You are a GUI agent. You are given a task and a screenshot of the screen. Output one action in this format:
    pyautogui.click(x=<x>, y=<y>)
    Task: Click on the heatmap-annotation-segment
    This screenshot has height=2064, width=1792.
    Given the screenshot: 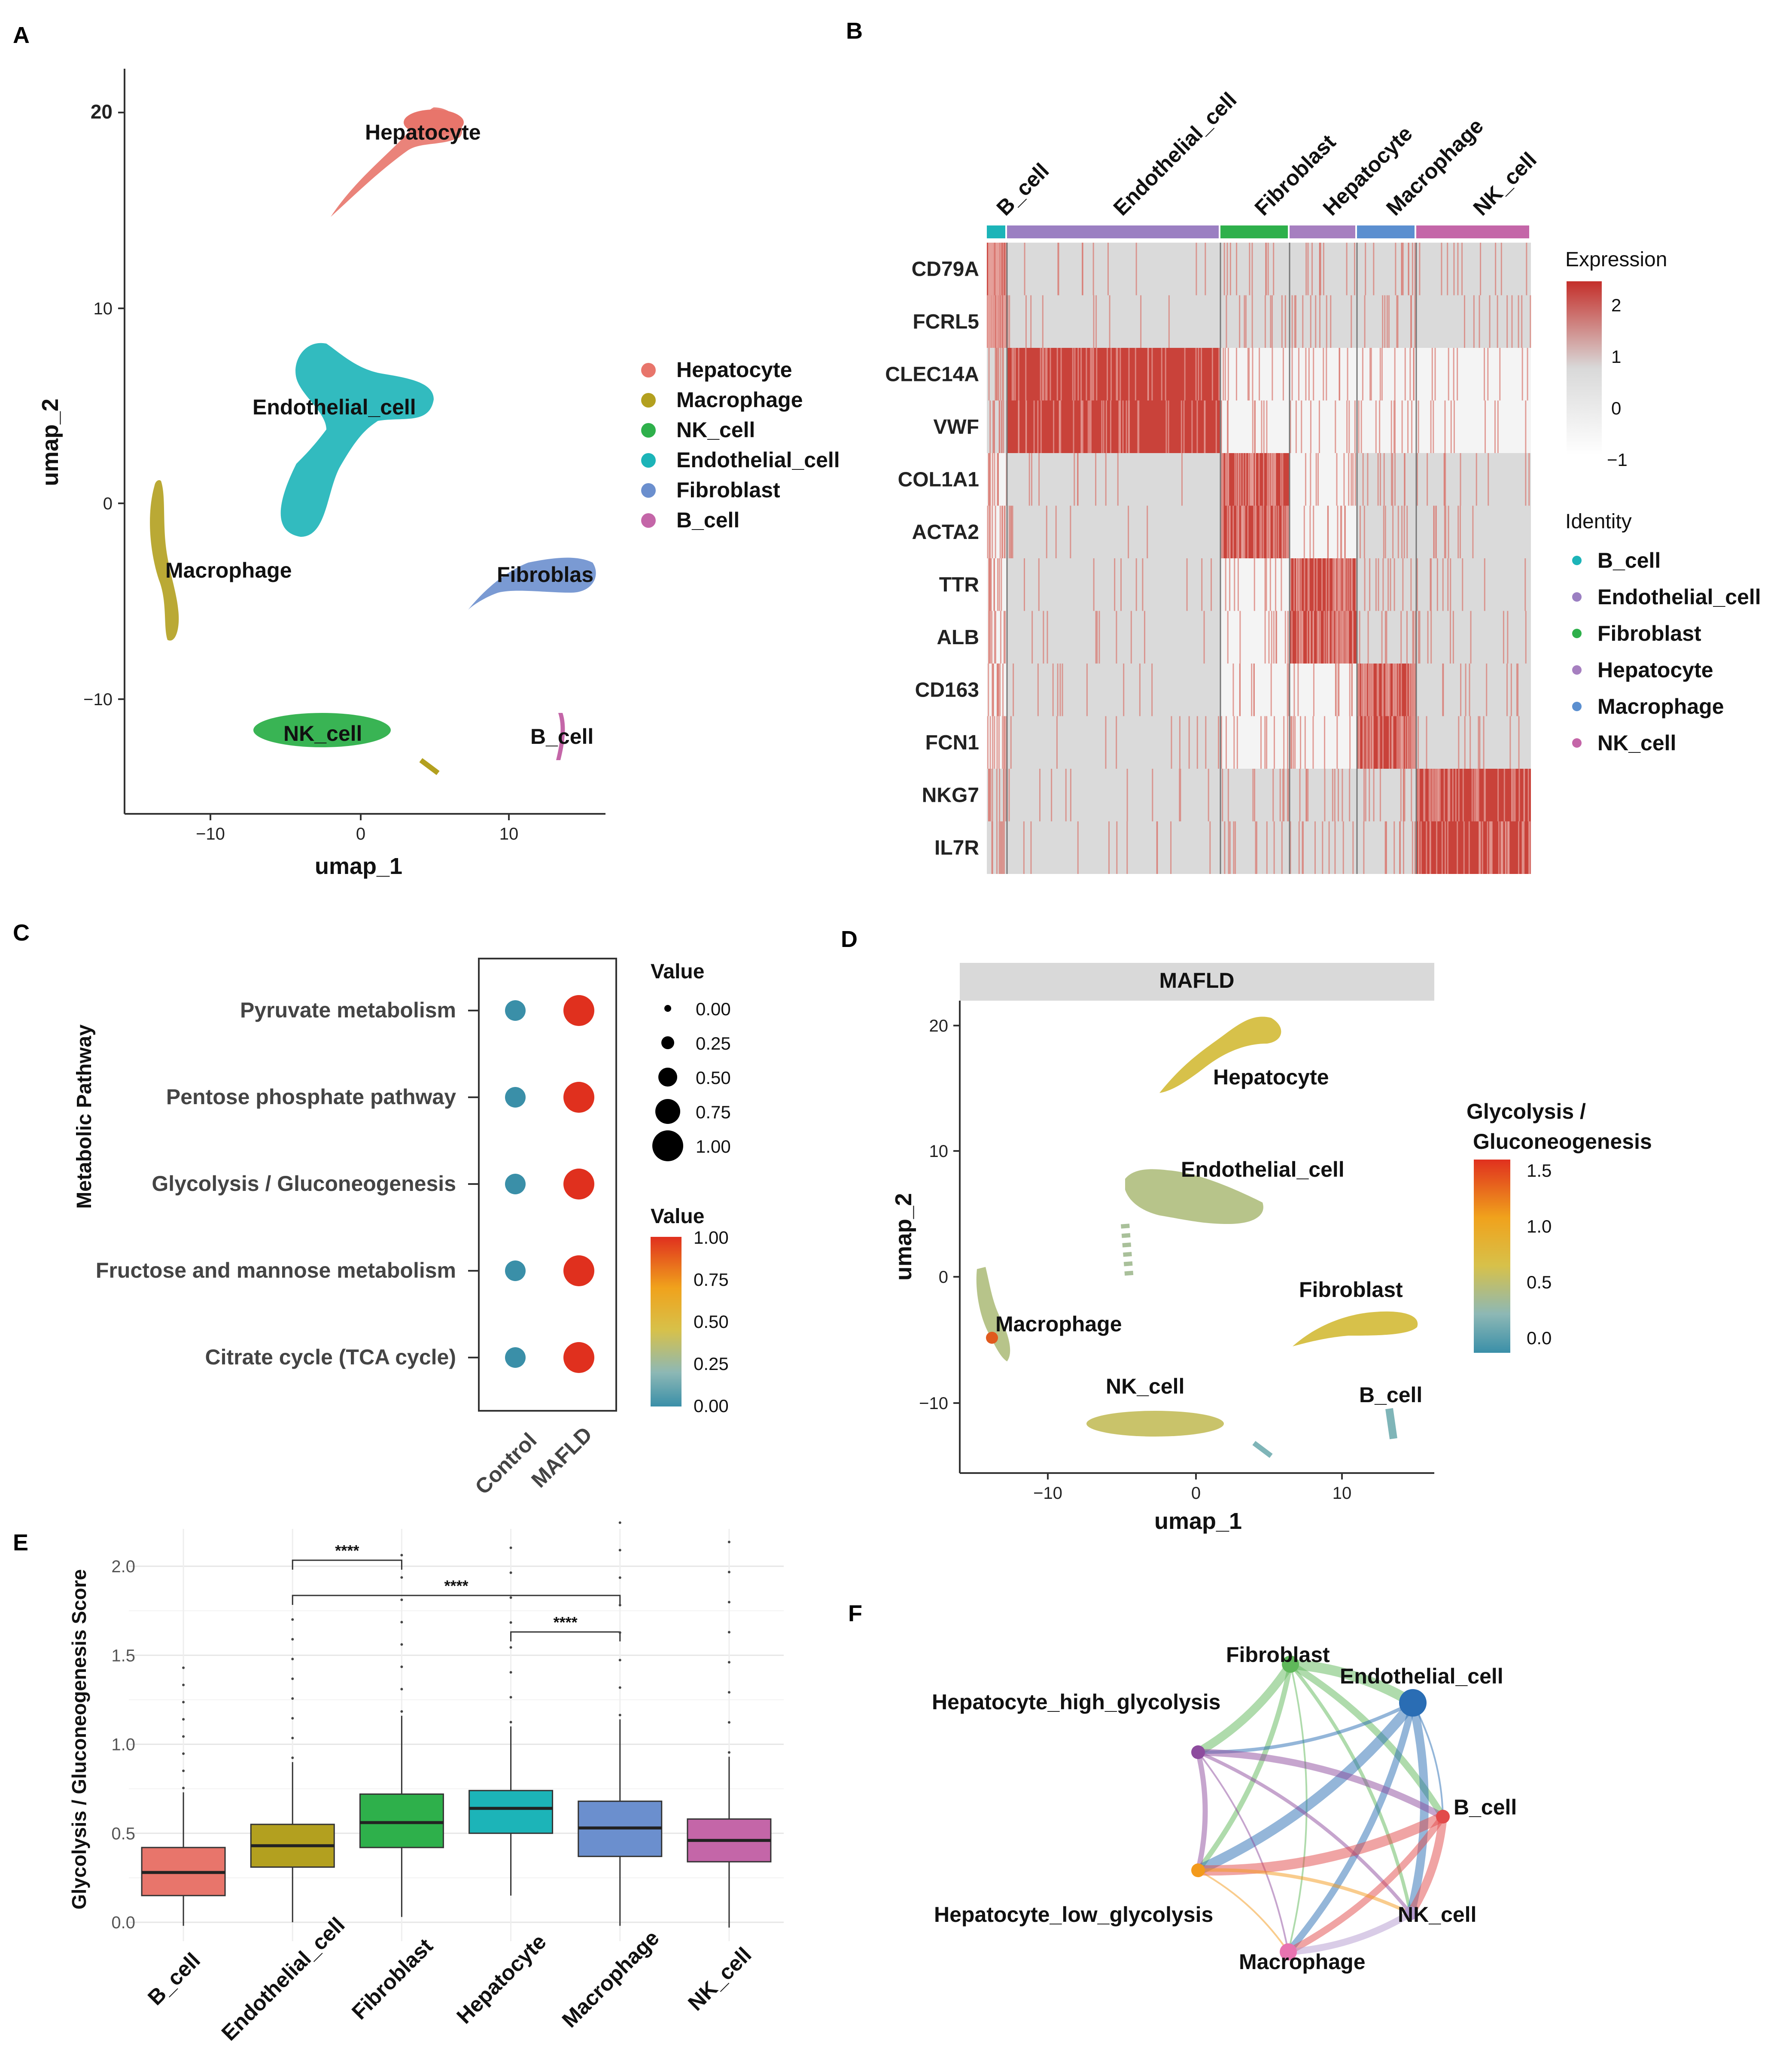 What is the action you would take?
    pyautogui.click(x=1254, y=231)
    